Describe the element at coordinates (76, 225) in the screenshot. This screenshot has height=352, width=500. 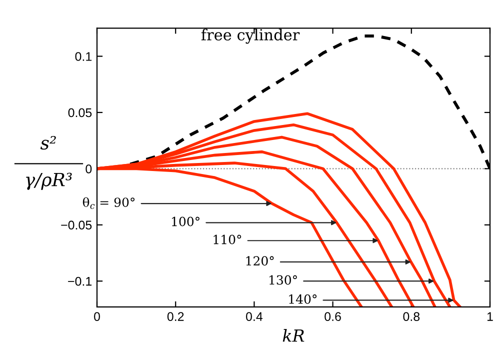
I see `y-tick-label: −0.05` at that location.